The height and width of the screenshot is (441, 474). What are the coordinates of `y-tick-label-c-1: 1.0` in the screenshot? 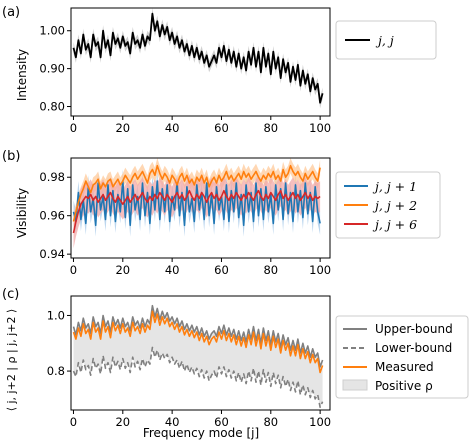 It's located at (56, 315).